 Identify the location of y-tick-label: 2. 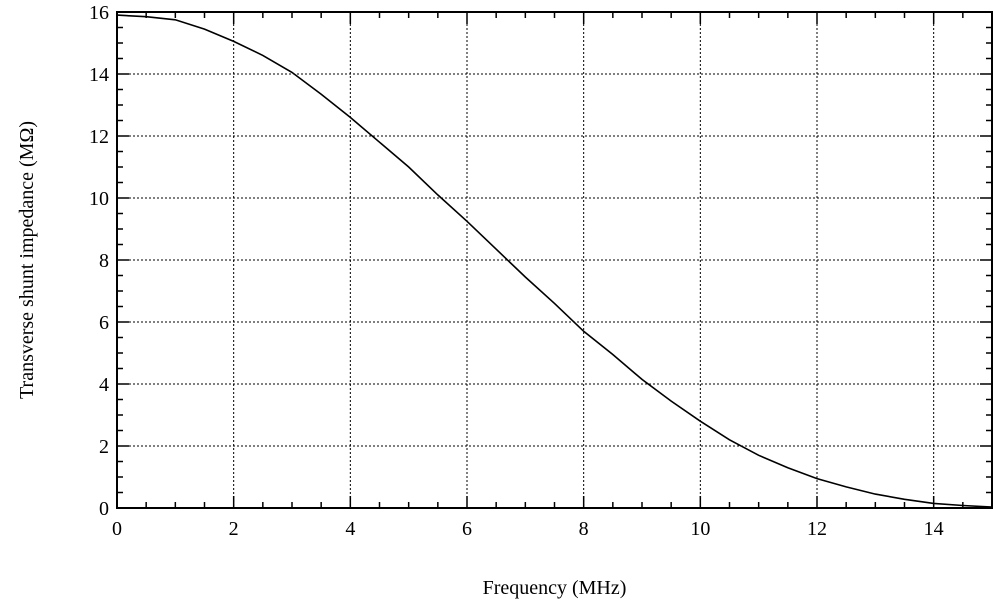
(104, 447).